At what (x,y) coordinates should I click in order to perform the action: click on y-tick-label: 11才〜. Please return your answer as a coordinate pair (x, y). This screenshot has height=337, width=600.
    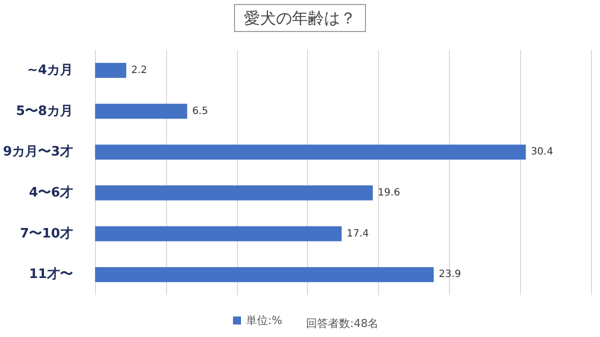
    Looking at the image, I should click on (51, 274).